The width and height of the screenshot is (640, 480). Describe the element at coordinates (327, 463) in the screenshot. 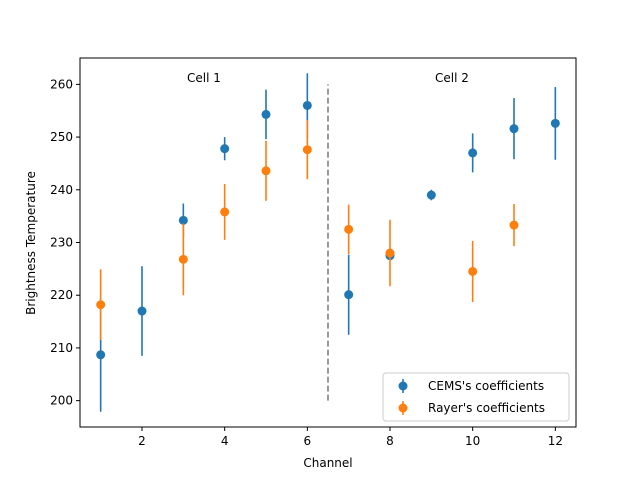

I see `x-axis-label: Channel` at that location.